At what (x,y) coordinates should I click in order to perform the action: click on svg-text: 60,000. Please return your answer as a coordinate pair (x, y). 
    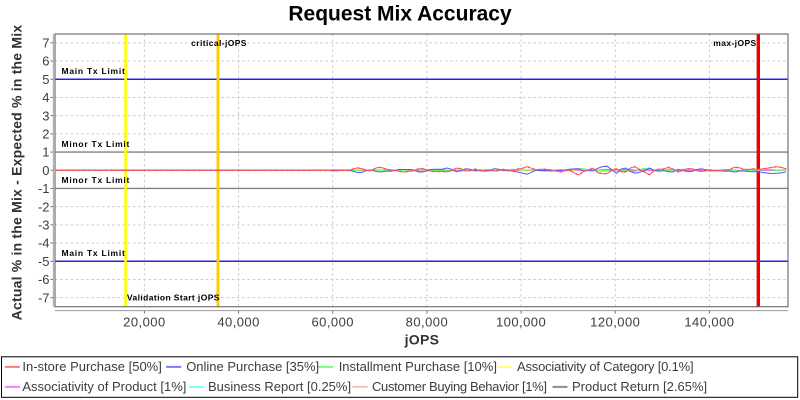
    Looking at the image, I should click on (333, 322).